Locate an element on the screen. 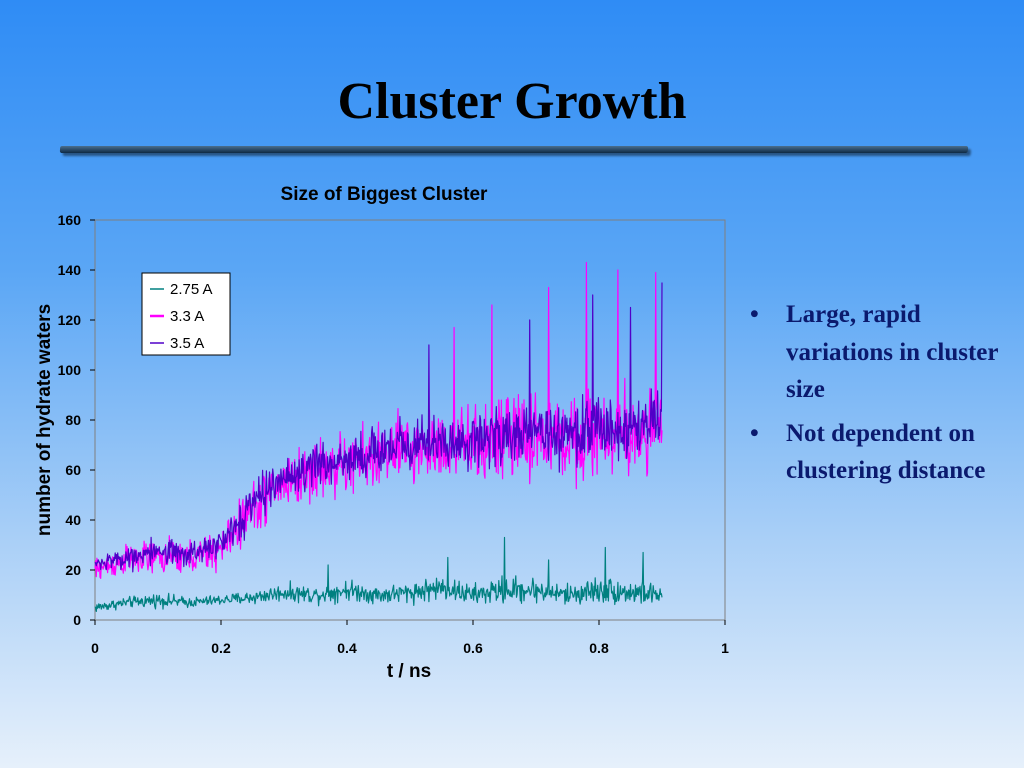 This screenshot has height=768, width=1024. y-tick-label: 80 is located at coordinates (73, 420).